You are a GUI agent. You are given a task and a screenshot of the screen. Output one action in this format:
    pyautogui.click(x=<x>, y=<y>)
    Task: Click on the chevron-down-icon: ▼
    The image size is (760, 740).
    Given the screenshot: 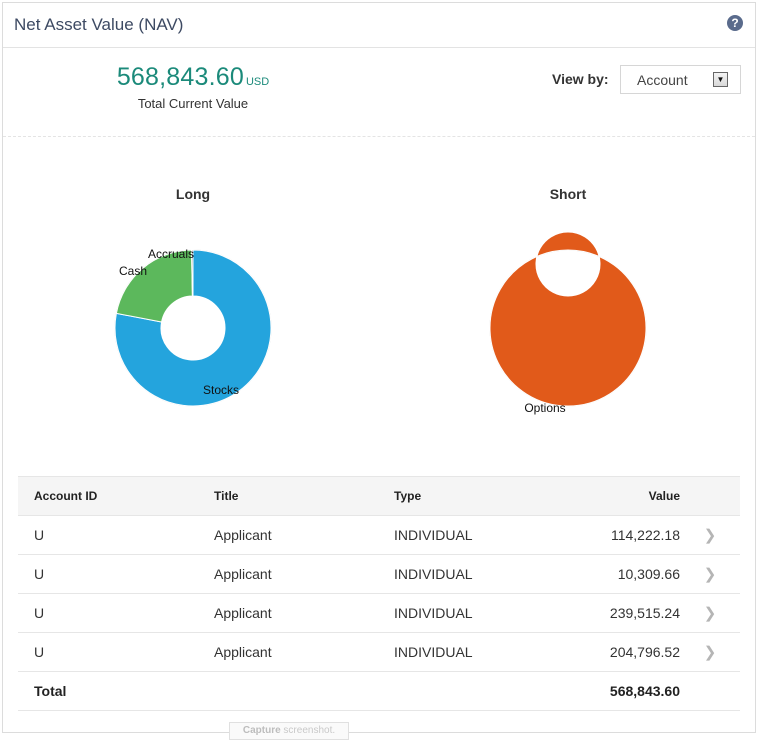 What is the action you would take?
    pyautogui.click(x=720, y=79)
    